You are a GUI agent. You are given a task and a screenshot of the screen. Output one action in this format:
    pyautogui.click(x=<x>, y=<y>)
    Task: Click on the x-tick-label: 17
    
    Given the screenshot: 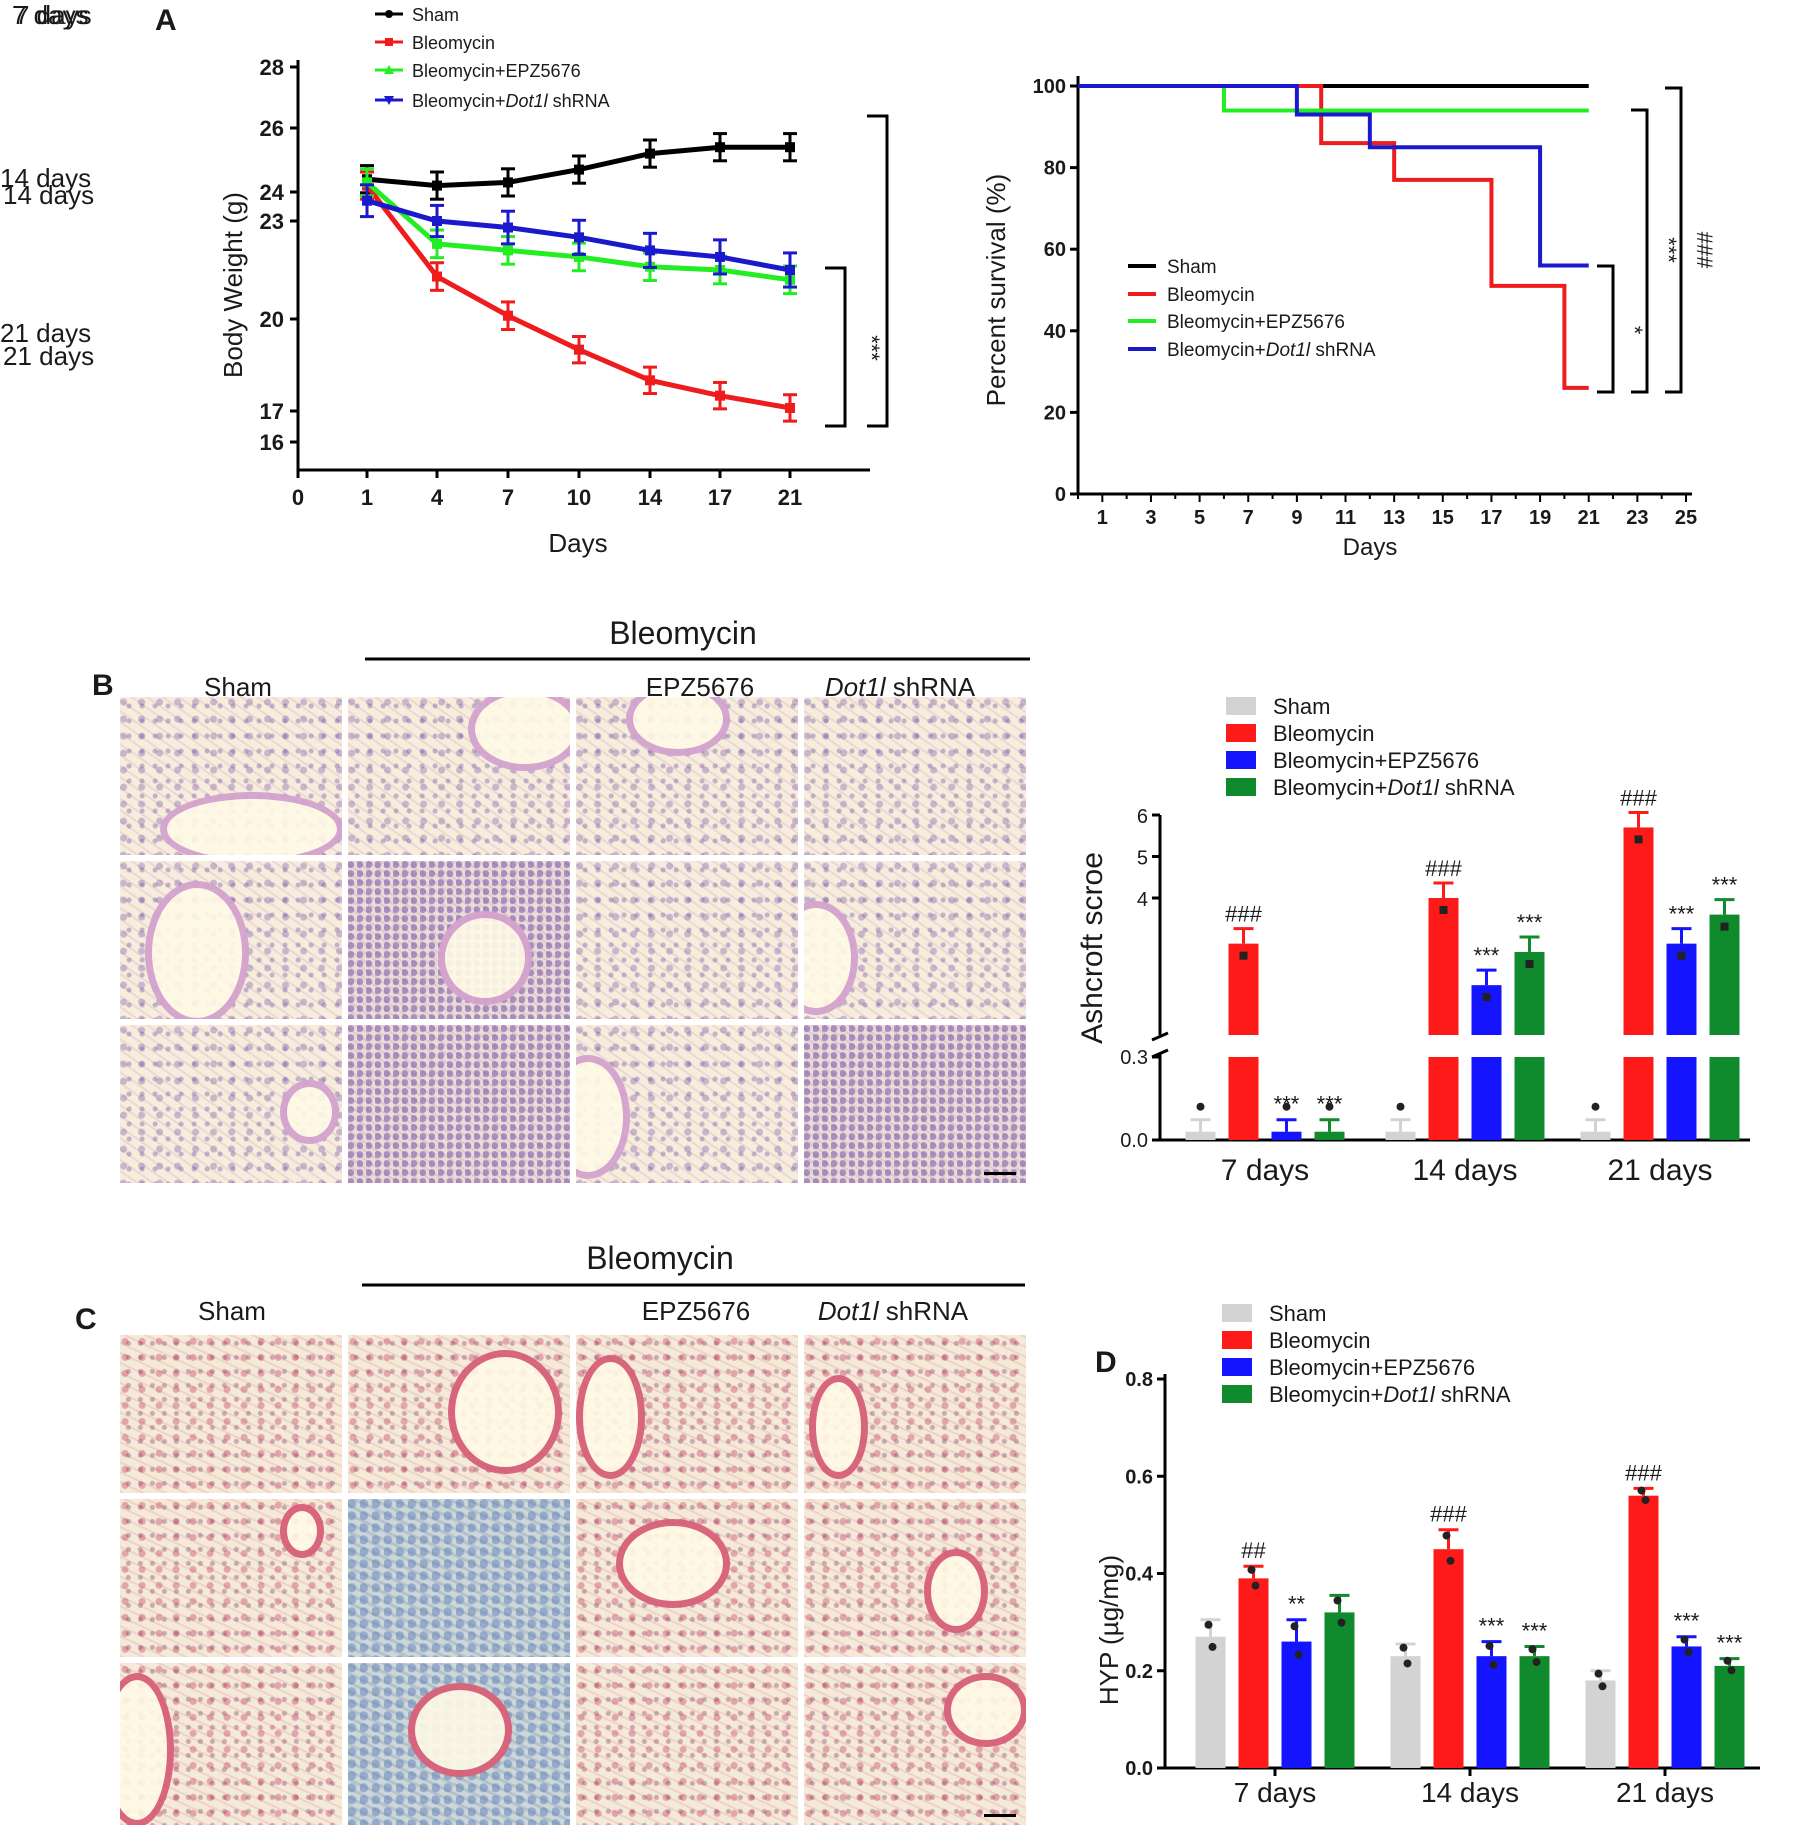 What is the action you would take?
    pyautogui.click(x=720, y=497)
    